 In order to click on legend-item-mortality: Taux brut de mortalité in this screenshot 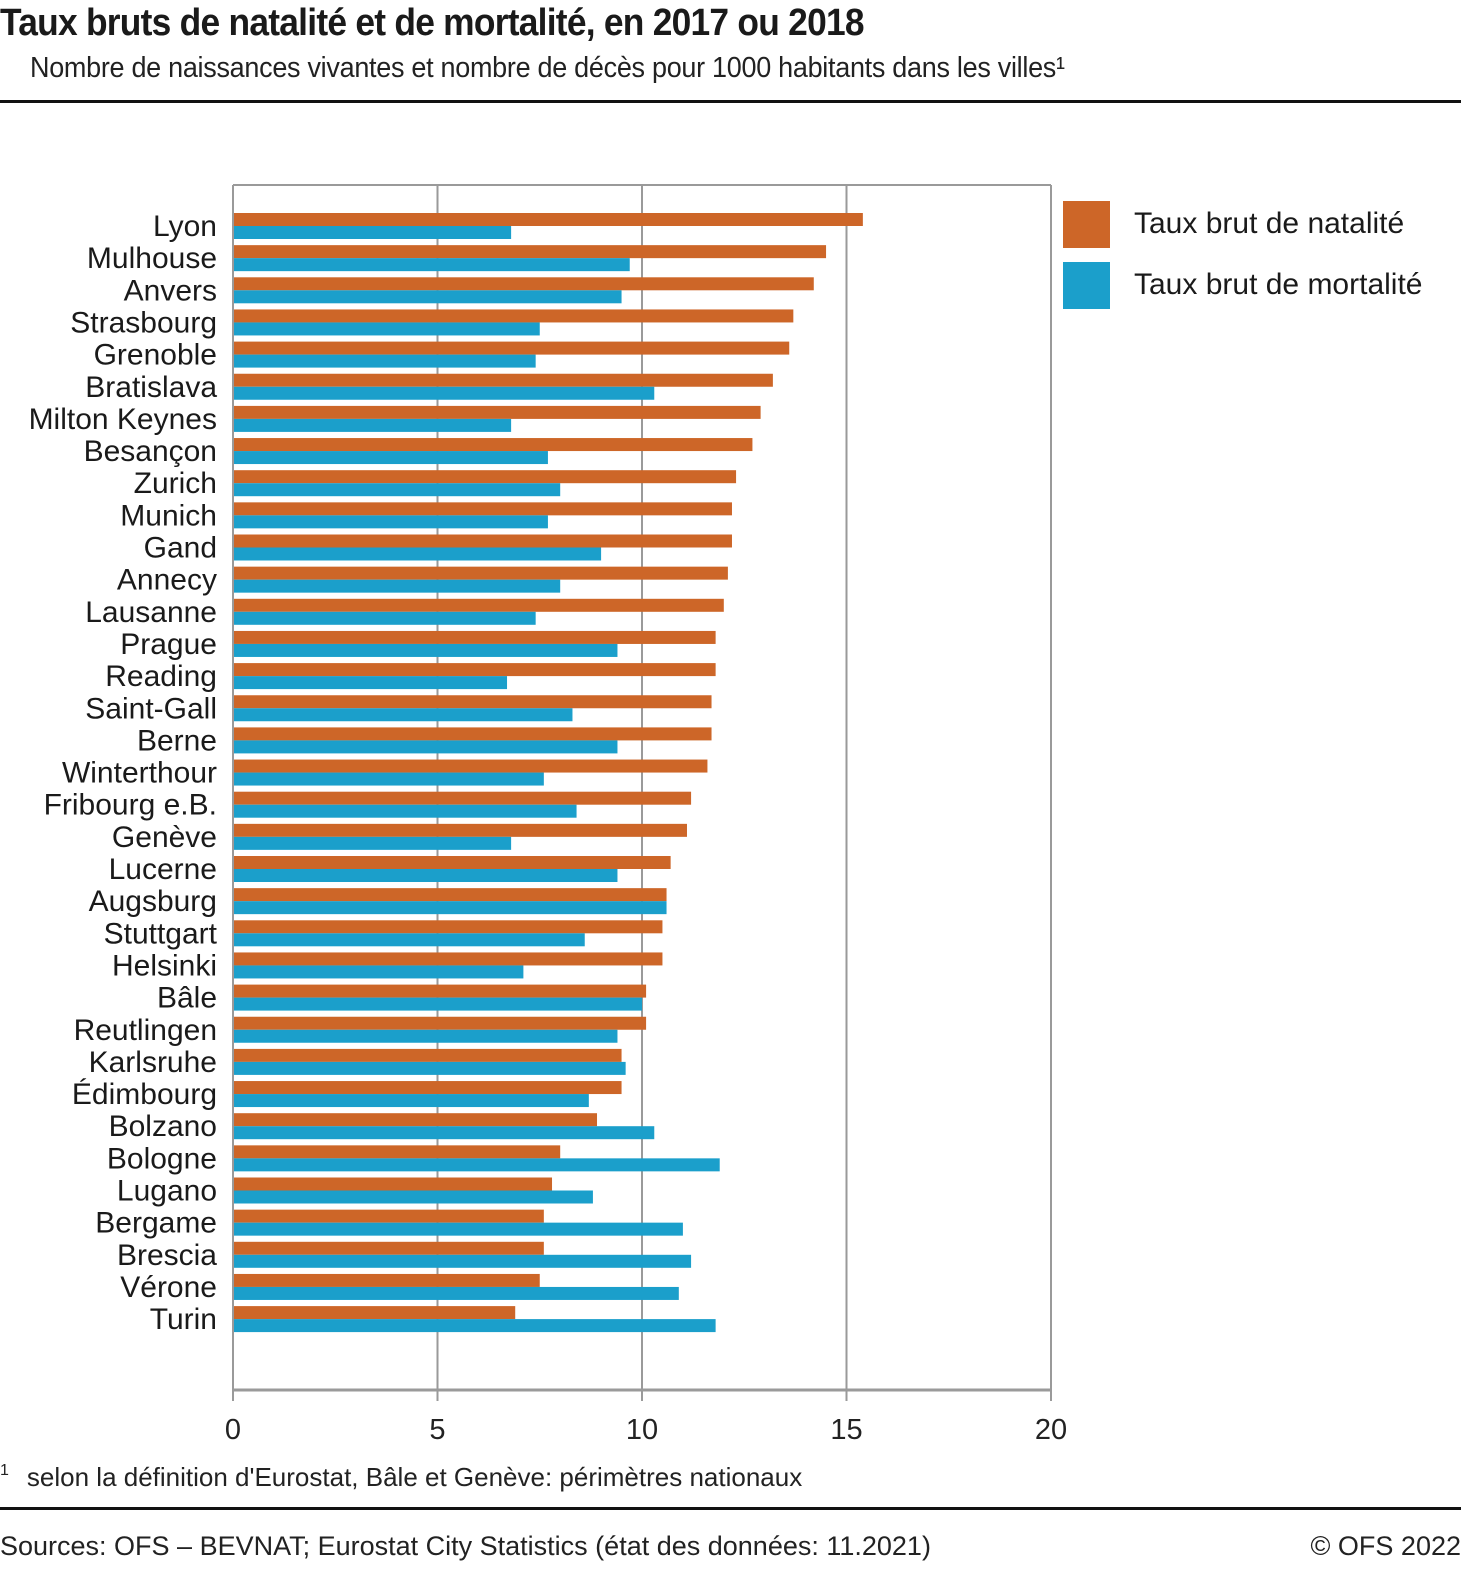, I will do `click(1242, 285)`.